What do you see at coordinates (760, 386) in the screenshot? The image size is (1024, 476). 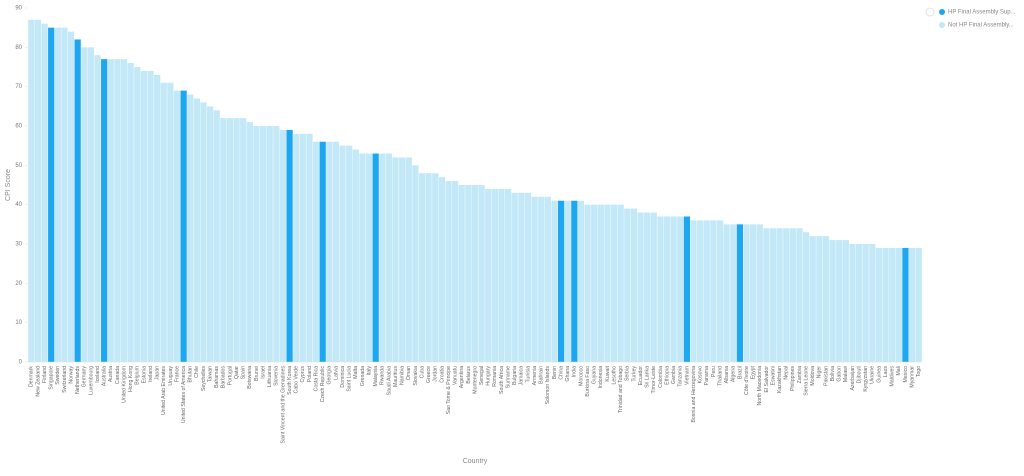 I see `x-tick-label: North Macedonia` at bounding box center [760, 386].